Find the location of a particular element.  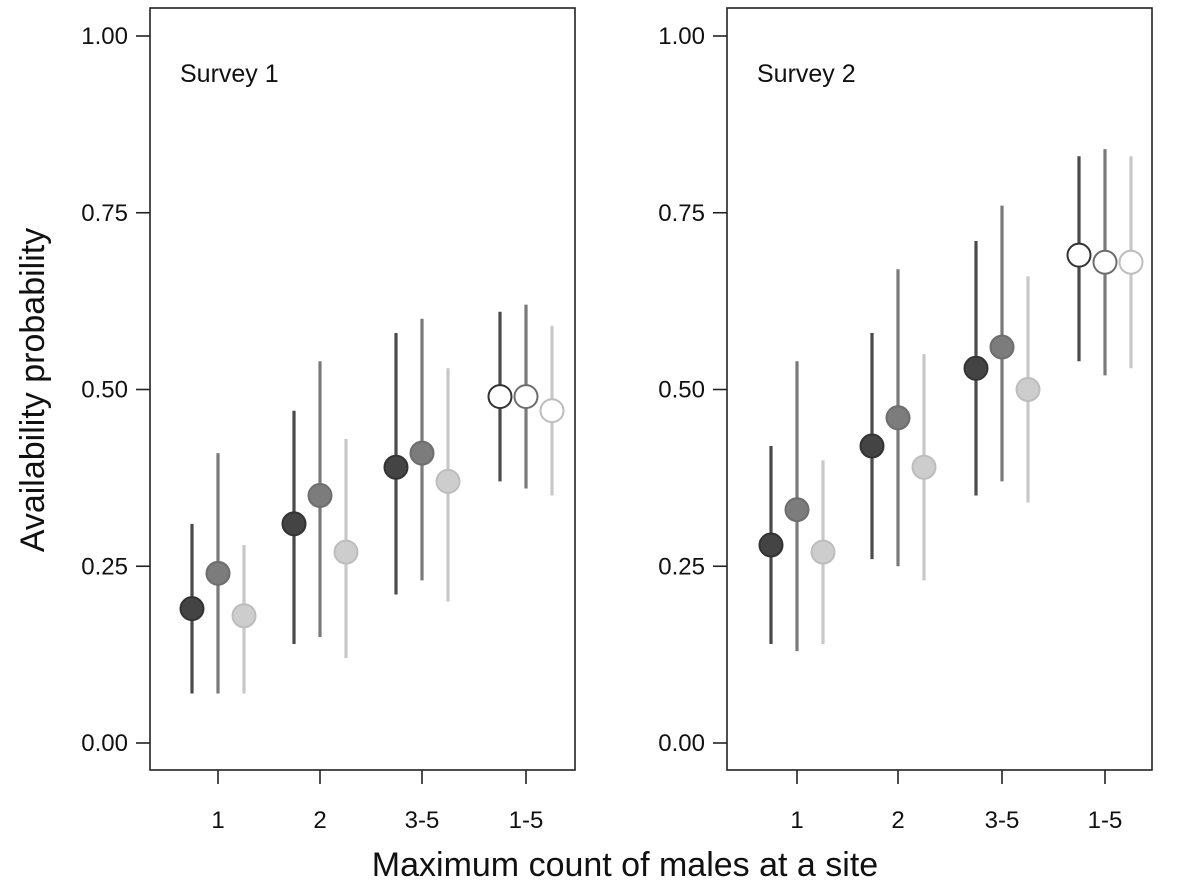

x-axis-title: Maximum count of males at a site is located at coordinates (625, 865).